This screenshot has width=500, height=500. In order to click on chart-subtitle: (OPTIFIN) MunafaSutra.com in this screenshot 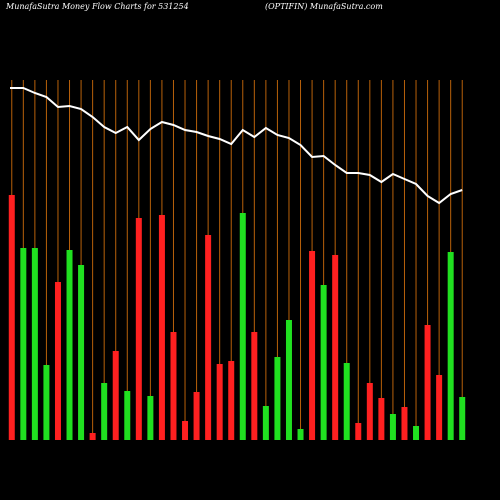, I will do `click(324, 6)`.